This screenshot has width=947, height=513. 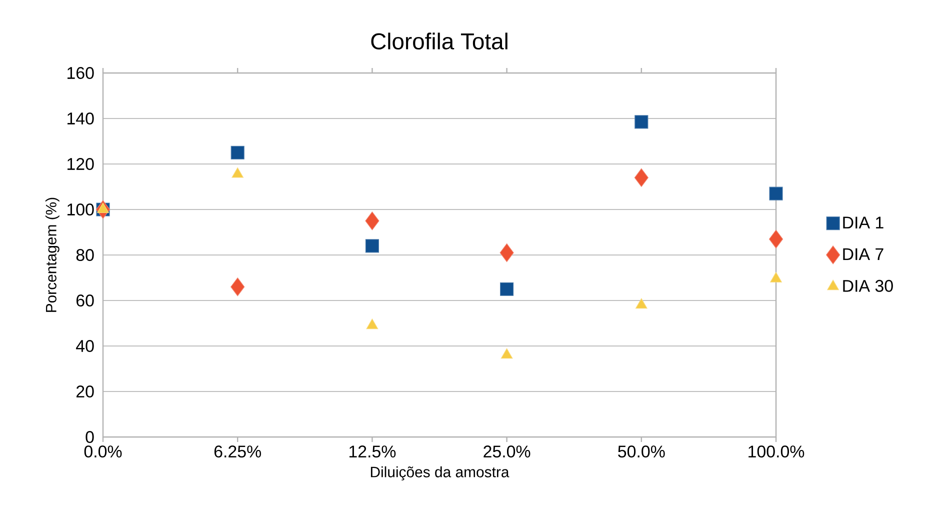 What do you see at coordinates (85, 300) in the screenshot?
I see `y-tick-label: 60` at bounding box center [85, 300].